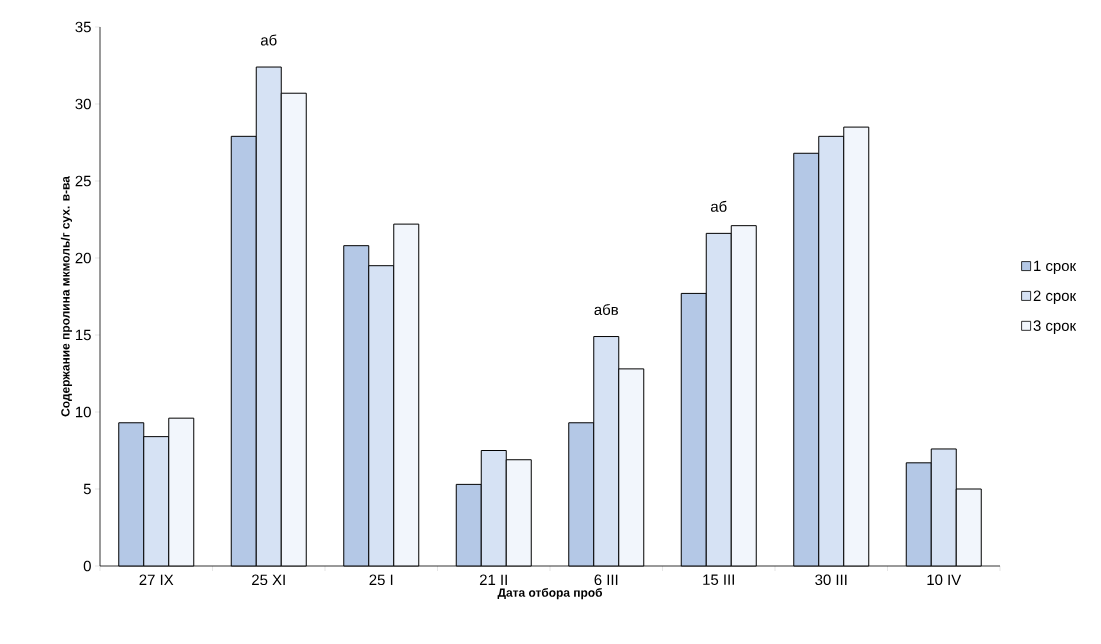 The width and height of the screenshot is (1101, 644). Describe the element at coordinates (550, 593) in the screenshot. I see `x-axis-title: Дата отбора проб` at that location.